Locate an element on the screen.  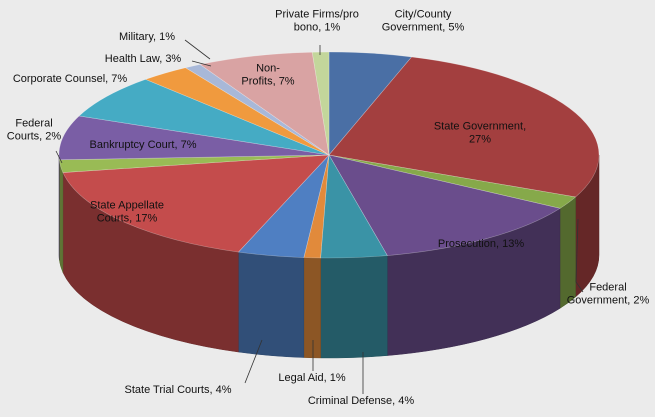
pie-side-federal-courts is located at coordinates (61, 216).